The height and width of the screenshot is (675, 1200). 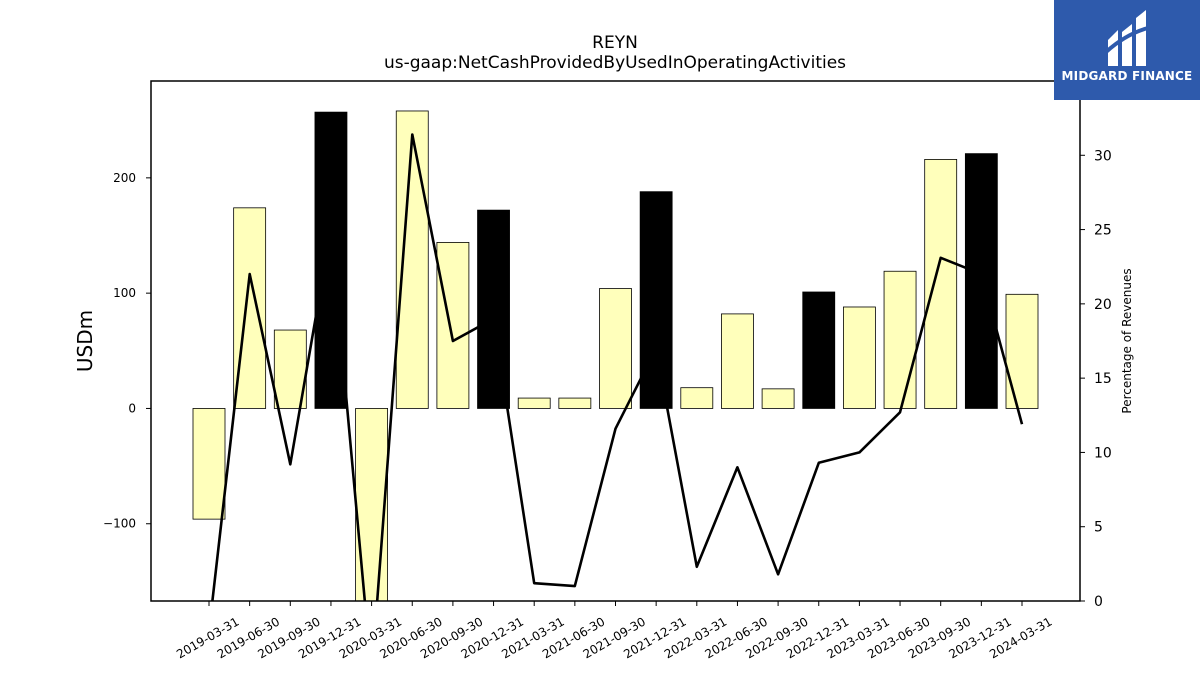 What do you see at coordinates (1103, 156) in the screenshot?
I see `right-tick-label: 30` at bounding box center [1103, 156].